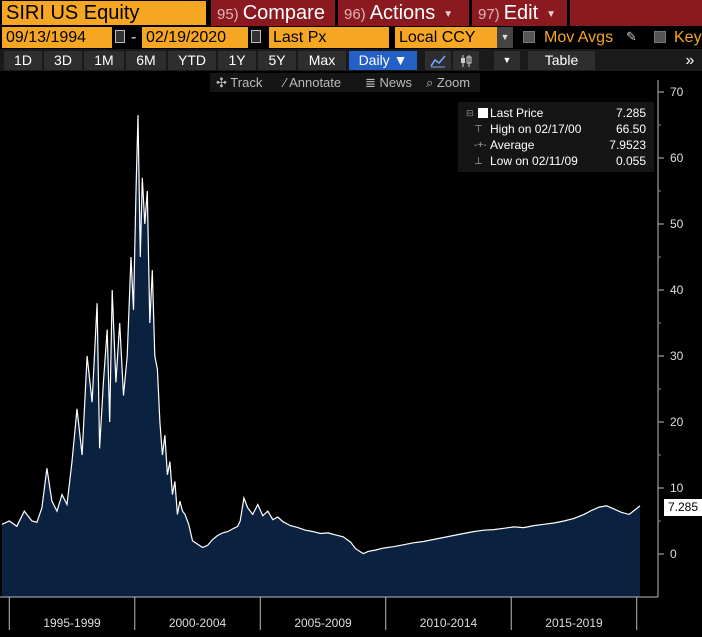  What do you see at coordinates (438, 60) in the screenshot?
I see `line-chart-icon` at bounding box center [438, 60].